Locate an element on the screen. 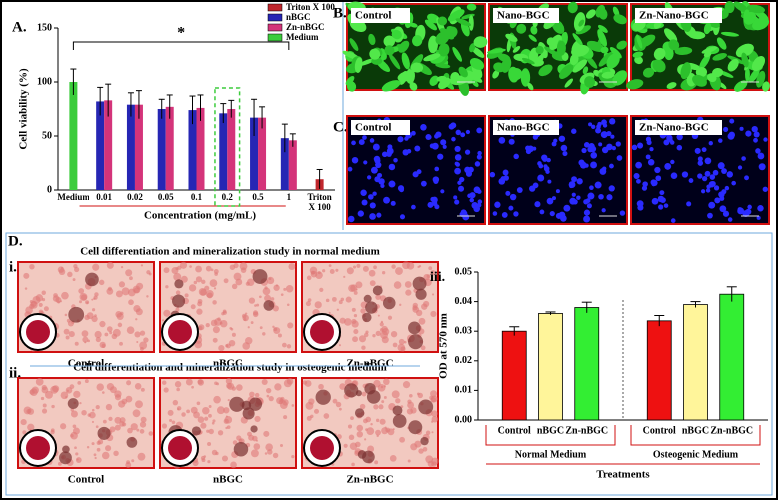  label-box is located at coordinates (678, 15).